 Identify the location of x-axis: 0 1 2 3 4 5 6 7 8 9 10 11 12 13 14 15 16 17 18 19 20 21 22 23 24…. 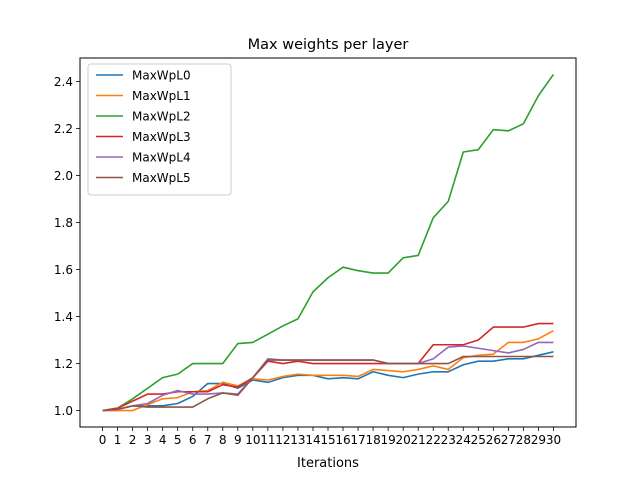
(330, 437).